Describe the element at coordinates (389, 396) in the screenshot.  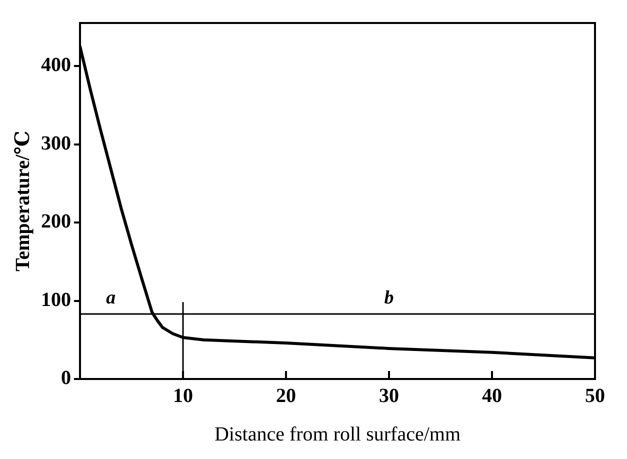
I see `x-tick-label: 30` at that location.